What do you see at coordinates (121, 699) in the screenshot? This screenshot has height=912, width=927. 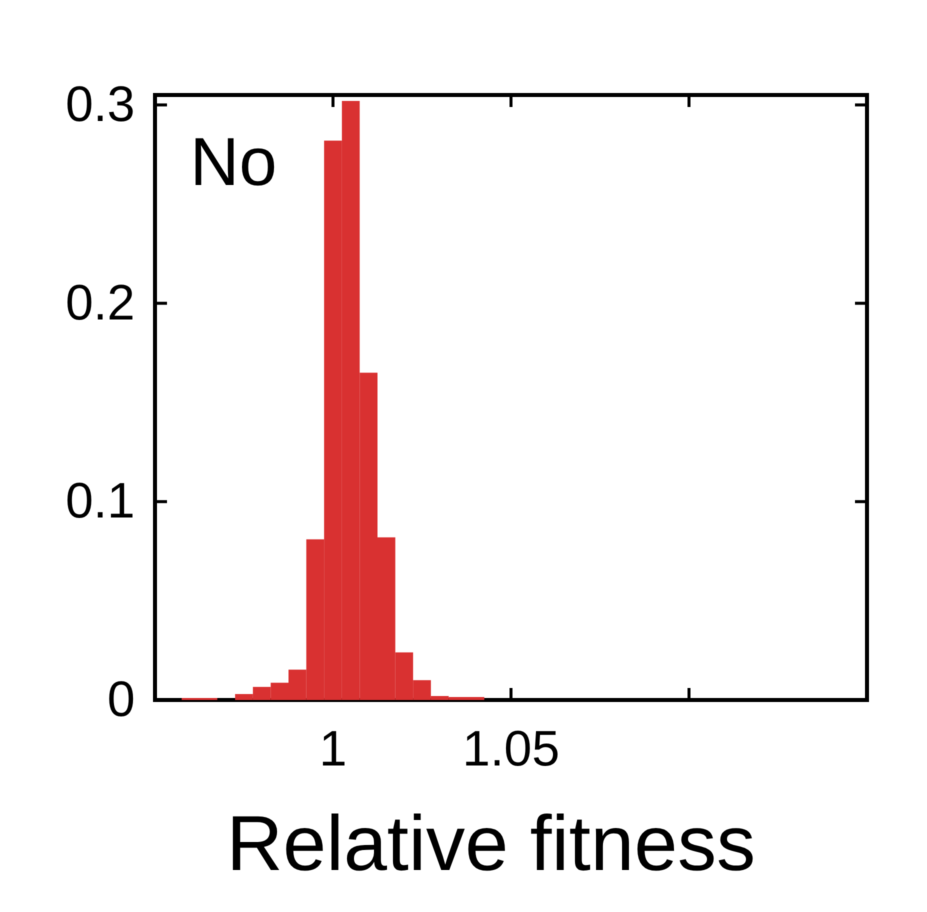 I see `y-tick-label: 0` at bounding box center [121, 699].